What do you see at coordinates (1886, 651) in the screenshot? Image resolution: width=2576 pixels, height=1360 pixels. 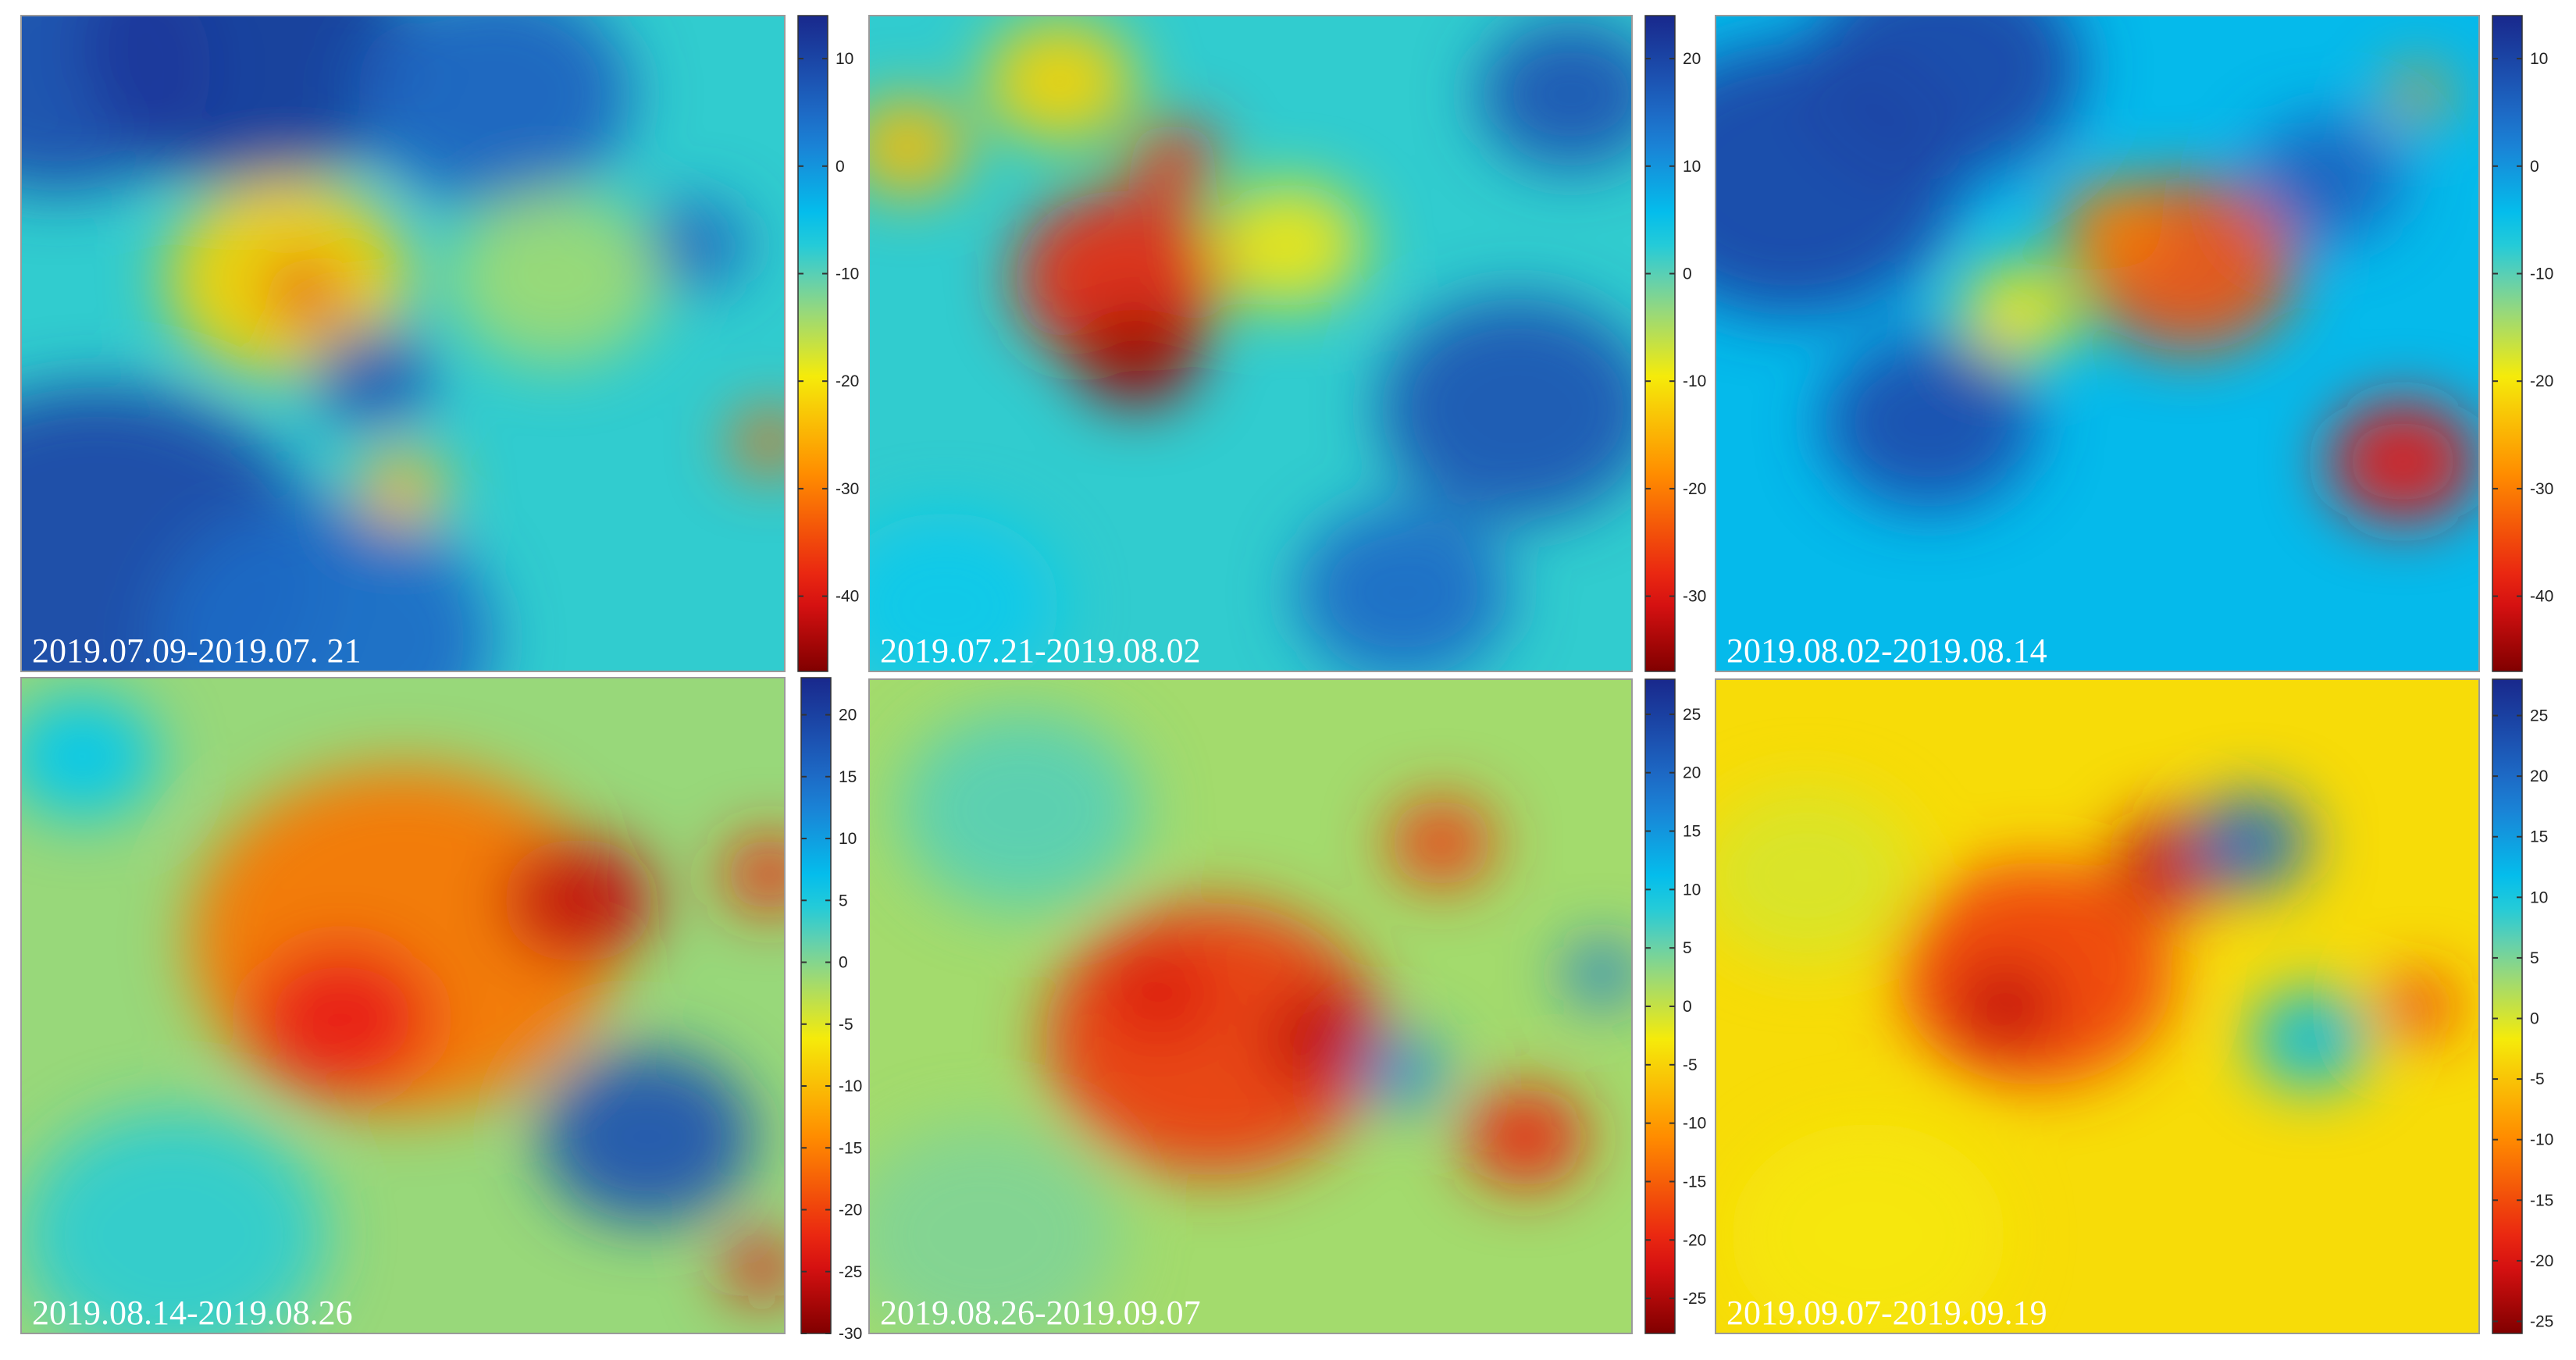 I see `panel-title: 2019.08.02-2019.08.14` at bounding box center [1886, 651].